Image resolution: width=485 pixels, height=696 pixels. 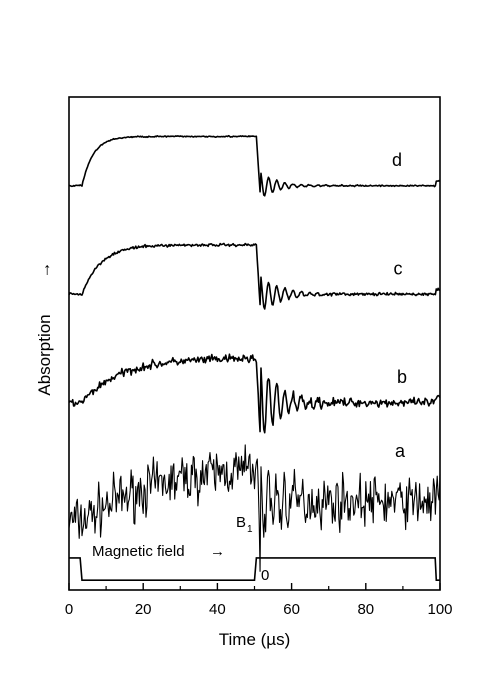 What do you see at coordinates (255, 639) in the screenshot?
I see `x-axis-label: Time (µs)` at bounding box center [255, 639].